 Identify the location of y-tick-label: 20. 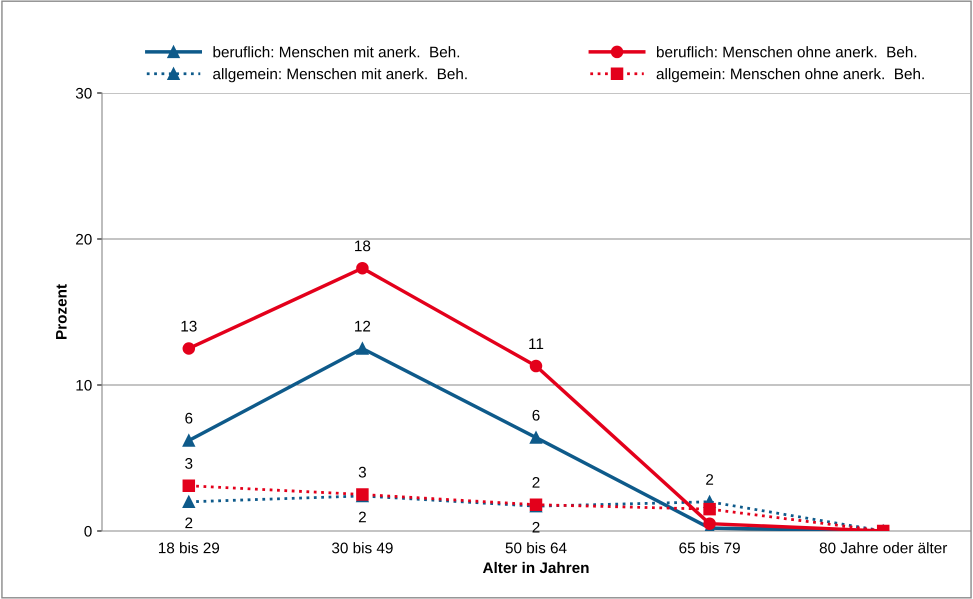
(84, 239).